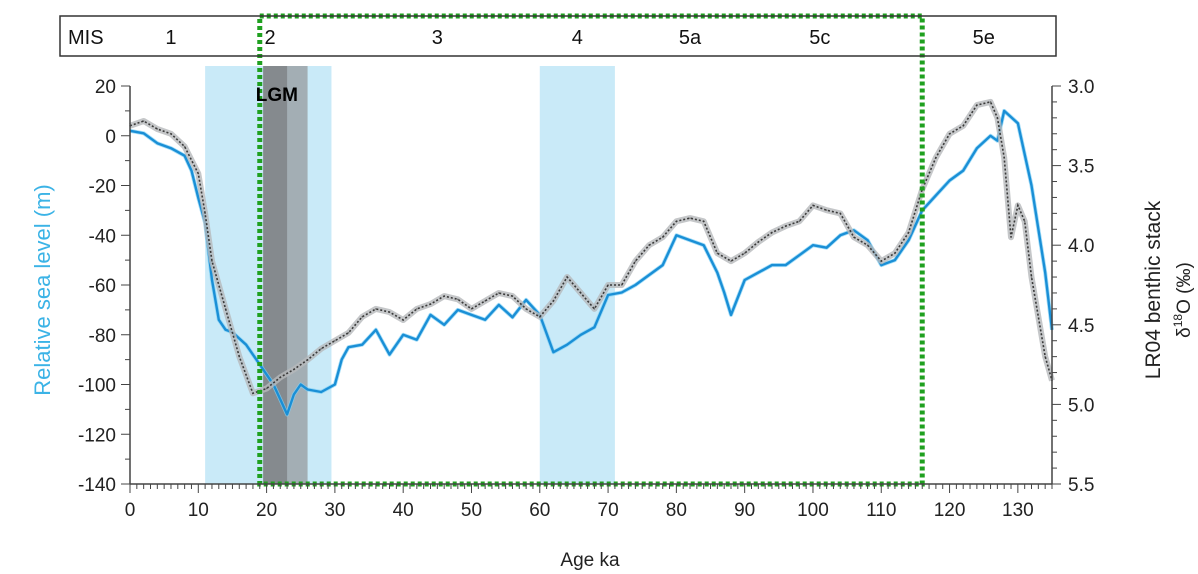 Image resolution: width=1198 pixels, height=574 pixels. What do you see at coordinates (1178, 321) in the screenshot?
I see `superscript-18: 18` at bounding box center [1178, 321].